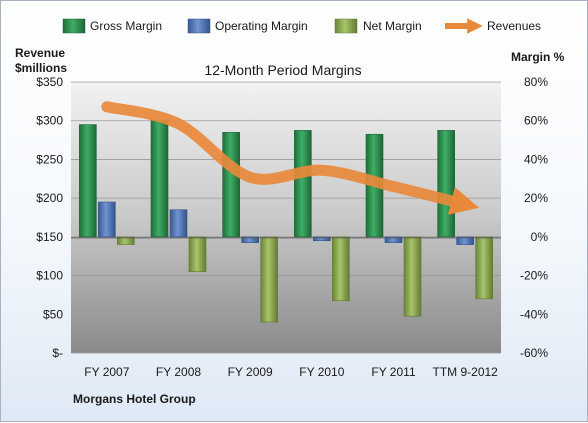 The height and width of the screenshot is (423, 588). Describe the element at coordinates (514, 26) in the screenshot. I see `legend-label-revenues: Revenues` at that location.